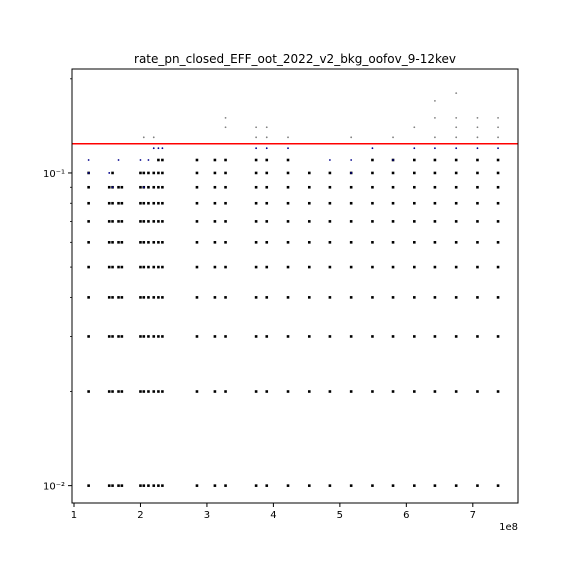 The height and width of the screenshot is (576, 576). What do you see at coordinates (340, 515) in the screenshot?
I see `x-tick-label: 5` at bounding box center [340, 515].